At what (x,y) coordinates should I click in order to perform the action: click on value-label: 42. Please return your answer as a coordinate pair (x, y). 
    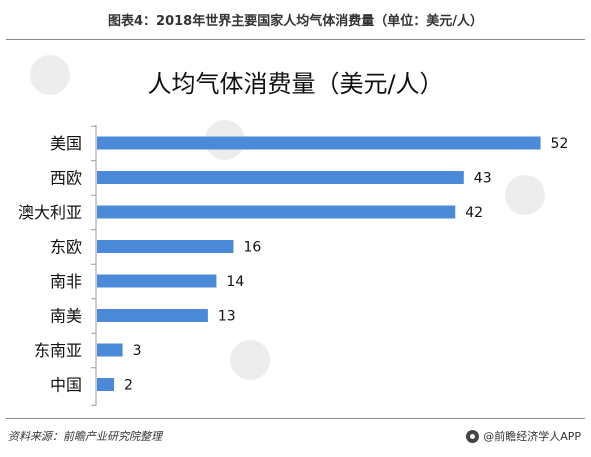
    Looking at the image, I should click on (474, 213).